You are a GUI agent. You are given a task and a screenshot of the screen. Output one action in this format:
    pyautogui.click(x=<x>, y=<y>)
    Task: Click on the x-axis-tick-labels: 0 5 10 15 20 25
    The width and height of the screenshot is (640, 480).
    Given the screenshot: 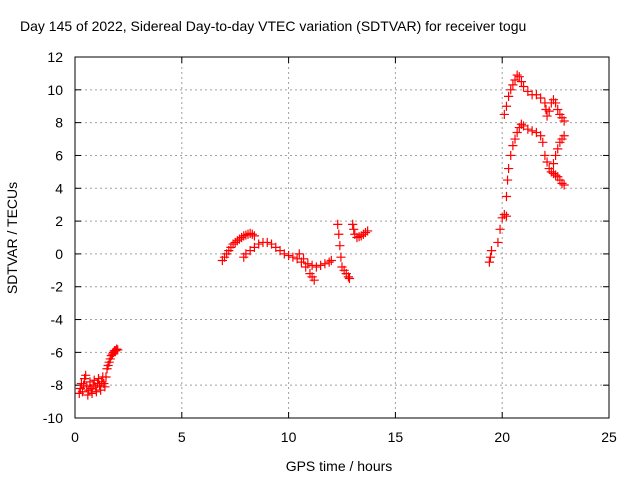 What is the action you would take?
    pyautogui.click(x=344, y=437)
    